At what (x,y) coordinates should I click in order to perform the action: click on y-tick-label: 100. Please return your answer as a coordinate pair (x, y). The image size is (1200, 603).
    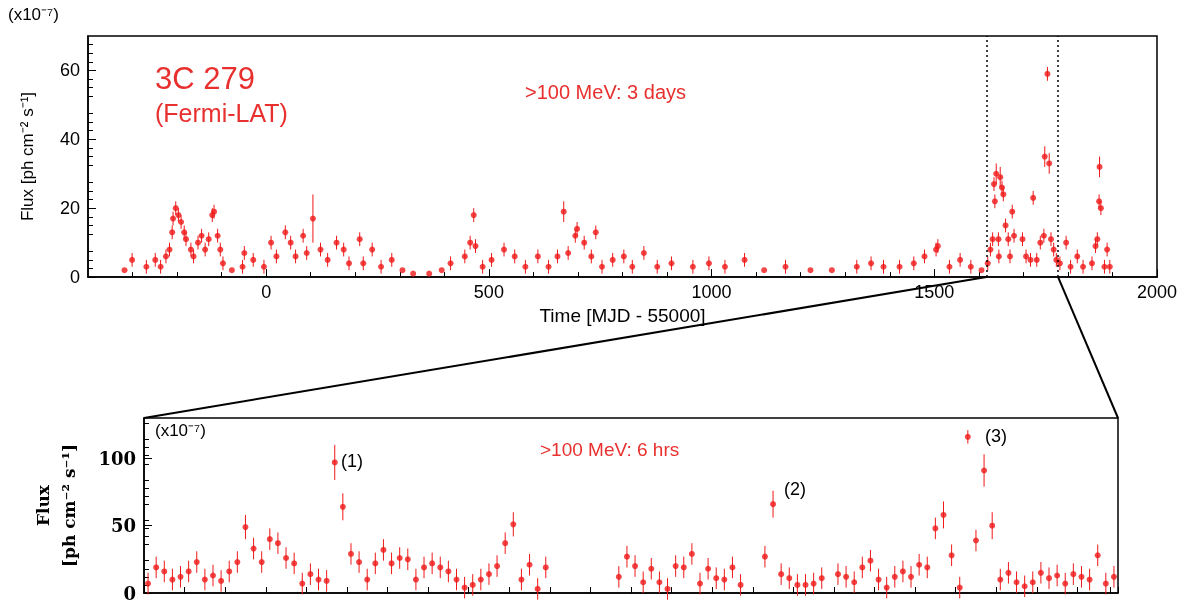
    Looking at the image, I should click on (117, 458).